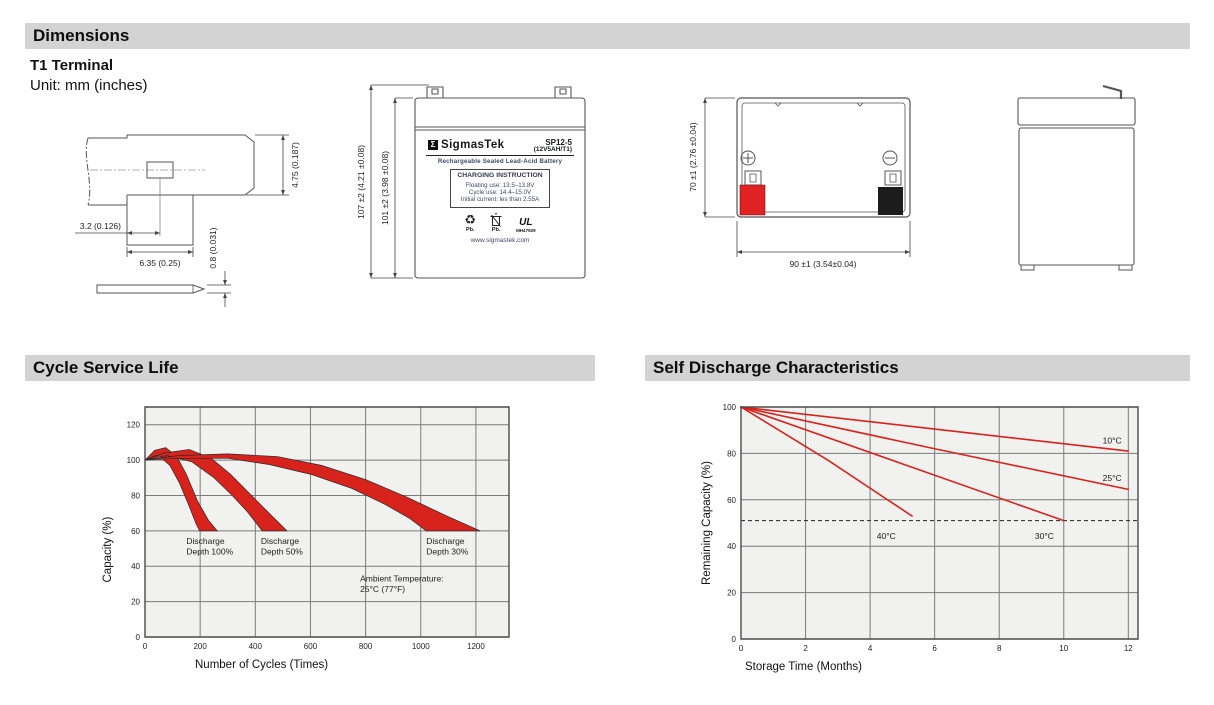 The height and width of the screenshot is (705, 1214). What do you see at coordinates (1112, 478) in the screenshot?
I see `temperature-line-label: 25°C` at bounding box center [1112, 478].